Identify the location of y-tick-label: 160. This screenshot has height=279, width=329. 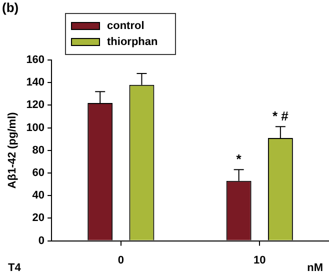
(35, 60).